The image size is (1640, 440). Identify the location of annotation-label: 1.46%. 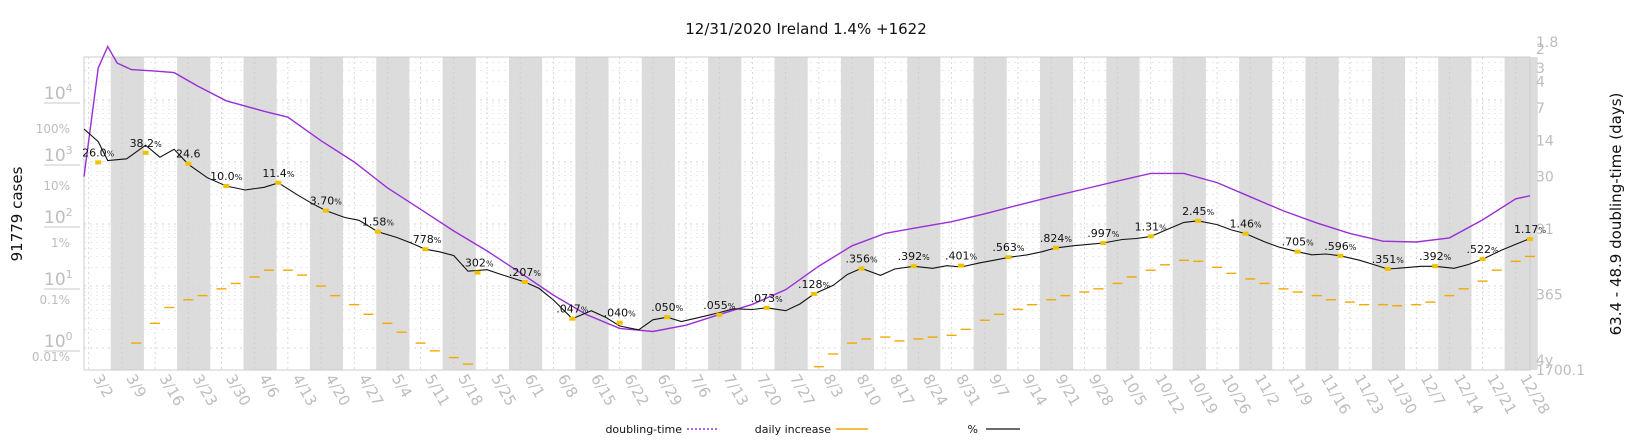
(1245, 224).